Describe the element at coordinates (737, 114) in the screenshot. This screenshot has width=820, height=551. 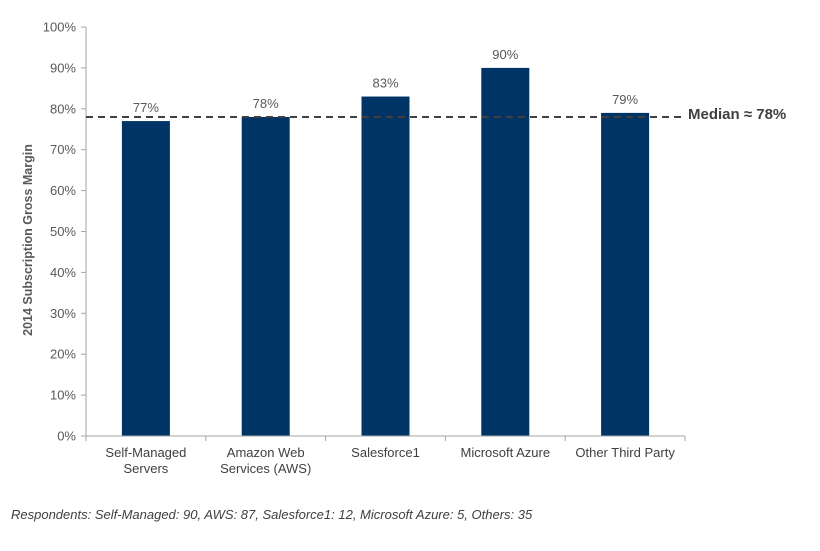
I see `median-label: Median ≈ 78%` at that location.